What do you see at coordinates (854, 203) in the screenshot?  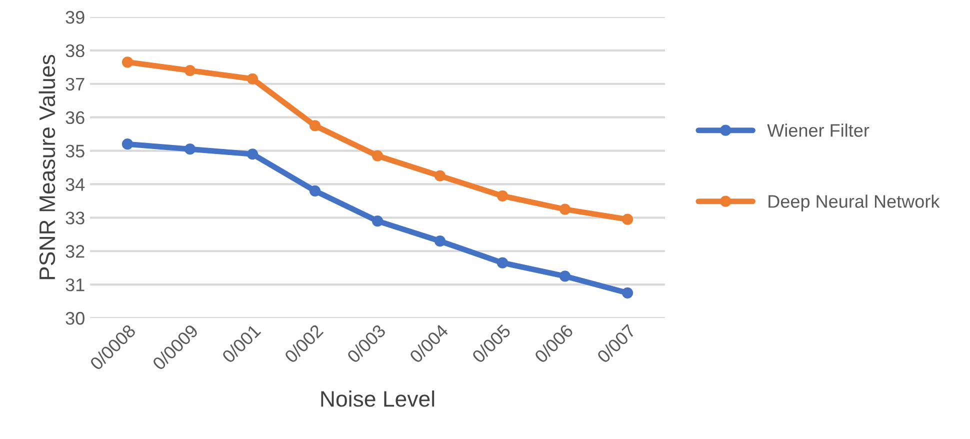 I see `legend-label: Deep Neural Network` at bounding box center [854, 203].